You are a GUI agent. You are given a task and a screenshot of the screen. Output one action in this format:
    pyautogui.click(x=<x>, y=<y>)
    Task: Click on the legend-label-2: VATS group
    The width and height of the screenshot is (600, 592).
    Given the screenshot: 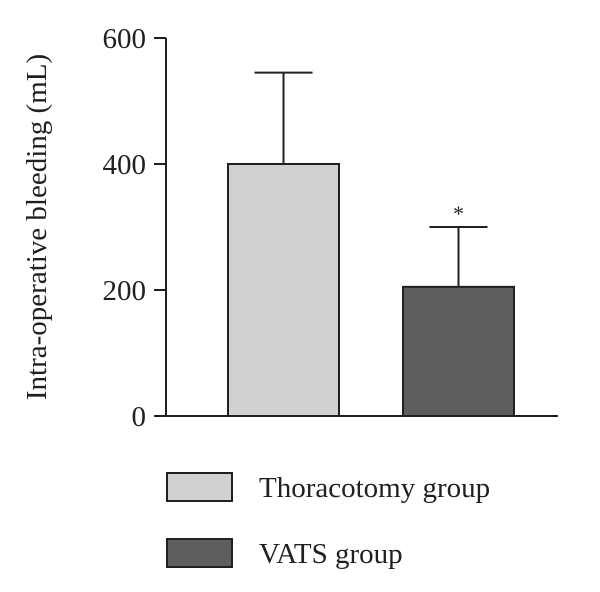 What is the action you would take?
    pyautogui.click(x=331, y=554)
    